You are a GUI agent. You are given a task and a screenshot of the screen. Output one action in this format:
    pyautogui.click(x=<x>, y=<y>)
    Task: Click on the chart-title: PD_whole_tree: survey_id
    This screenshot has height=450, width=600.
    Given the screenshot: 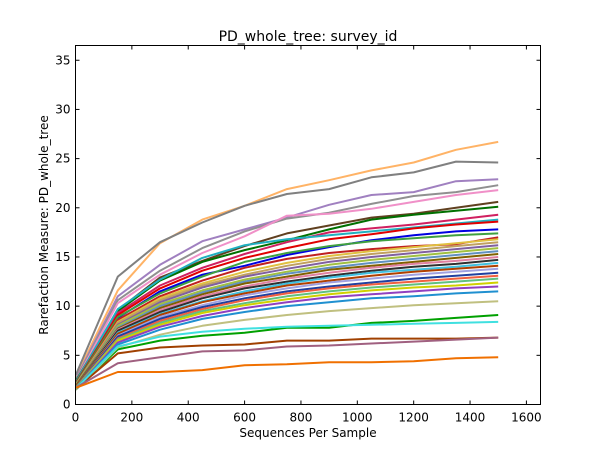 What is the action you would take?
    pyautogui.click(x=308, y=37)
    